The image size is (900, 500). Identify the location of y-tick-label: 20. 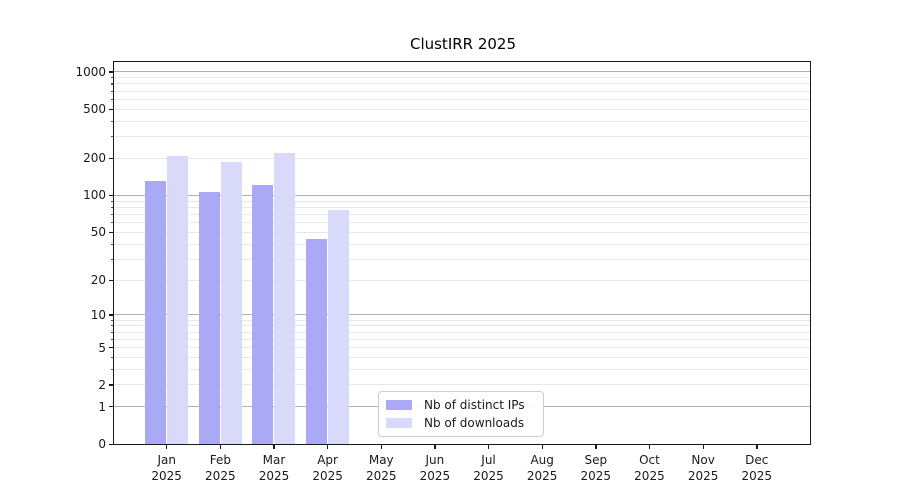
(98, 280).